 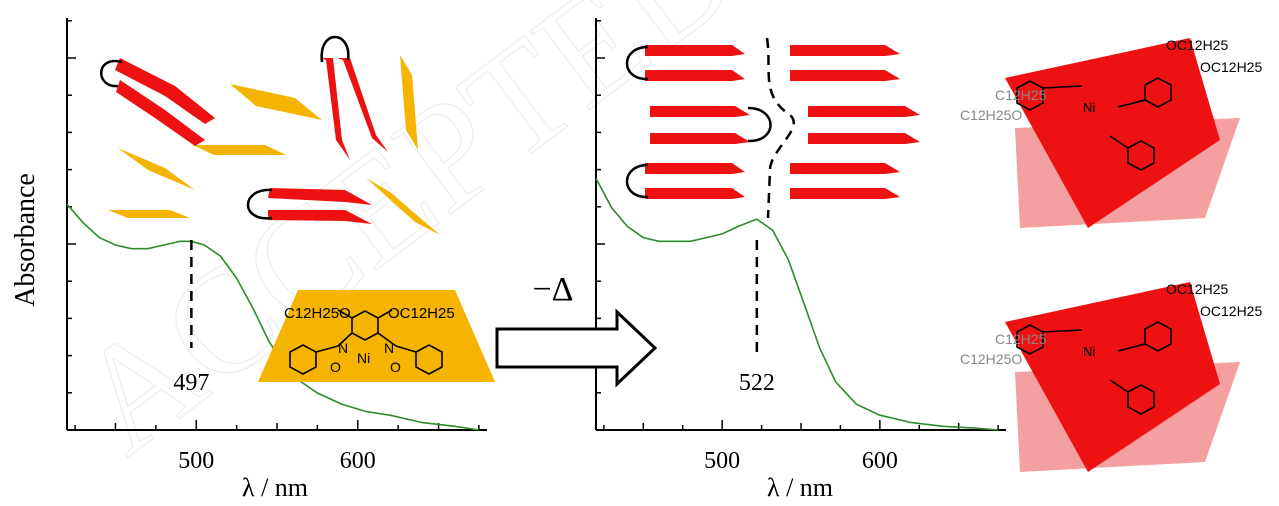 I want to click on left-ni-complex: C12H25O OC12H25 Ni N N O O, so click(x=376, y=336).